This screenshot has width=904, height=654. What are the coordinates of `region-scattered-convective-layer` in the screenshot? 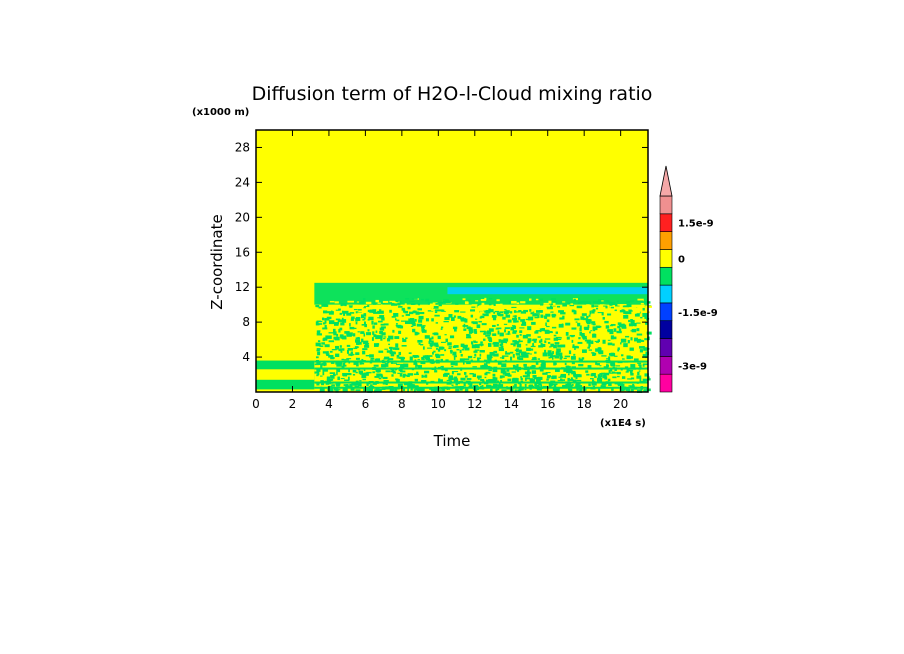 It's located at (483, 351).